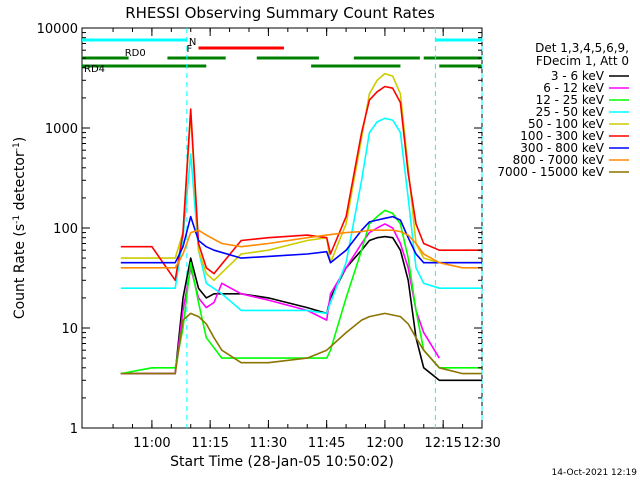 Image resolution: width=640 pixels, height=480 pixels. I want to click on legend-header-line1: Det 1,3,4,5,6,9,, so click(582, 48).